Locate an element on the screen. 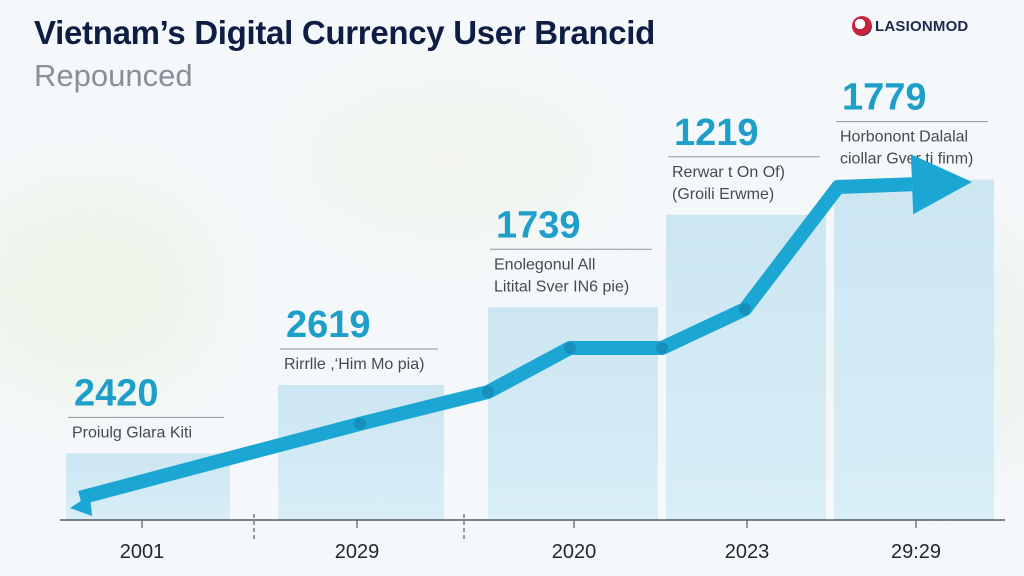  data-label: 2420 is located at coordinates (116, 393).